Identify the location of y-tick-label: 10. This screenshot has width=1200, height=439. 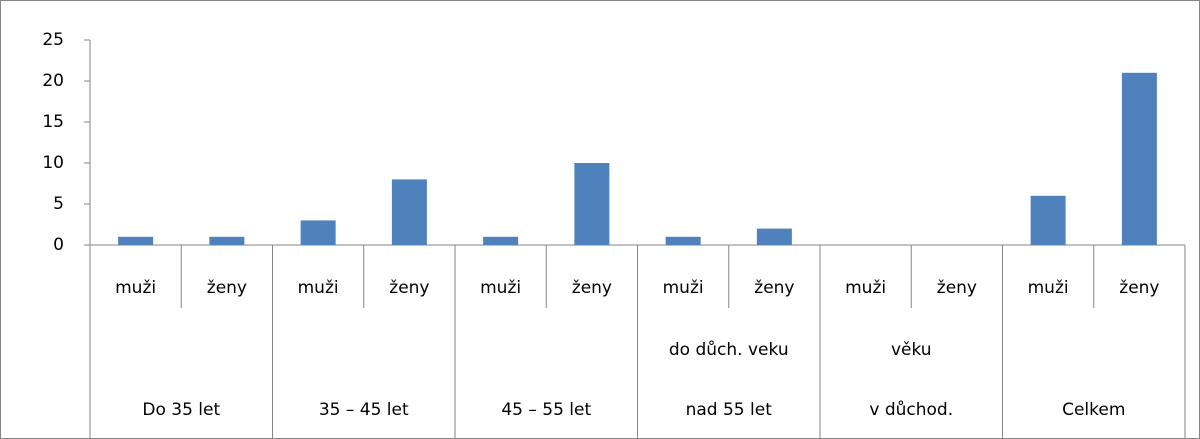
(53, 163).